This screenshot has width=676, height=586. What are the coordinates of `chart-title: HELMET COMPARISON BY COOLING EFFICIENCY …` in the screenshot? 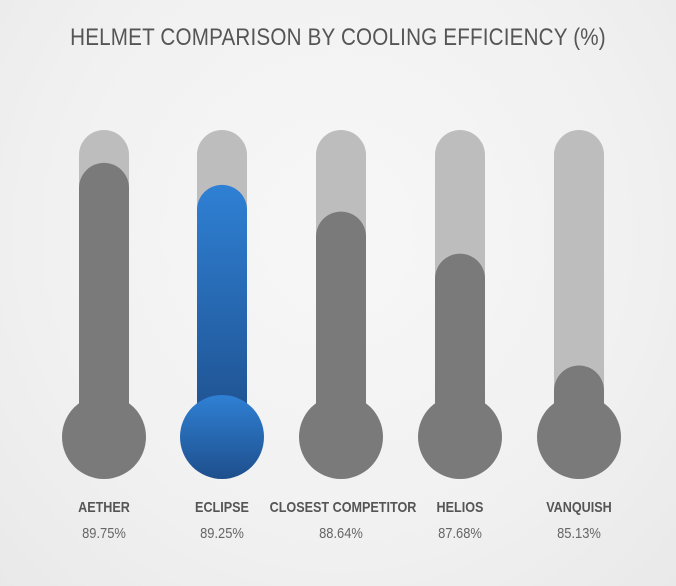 It's located at (338, 37).